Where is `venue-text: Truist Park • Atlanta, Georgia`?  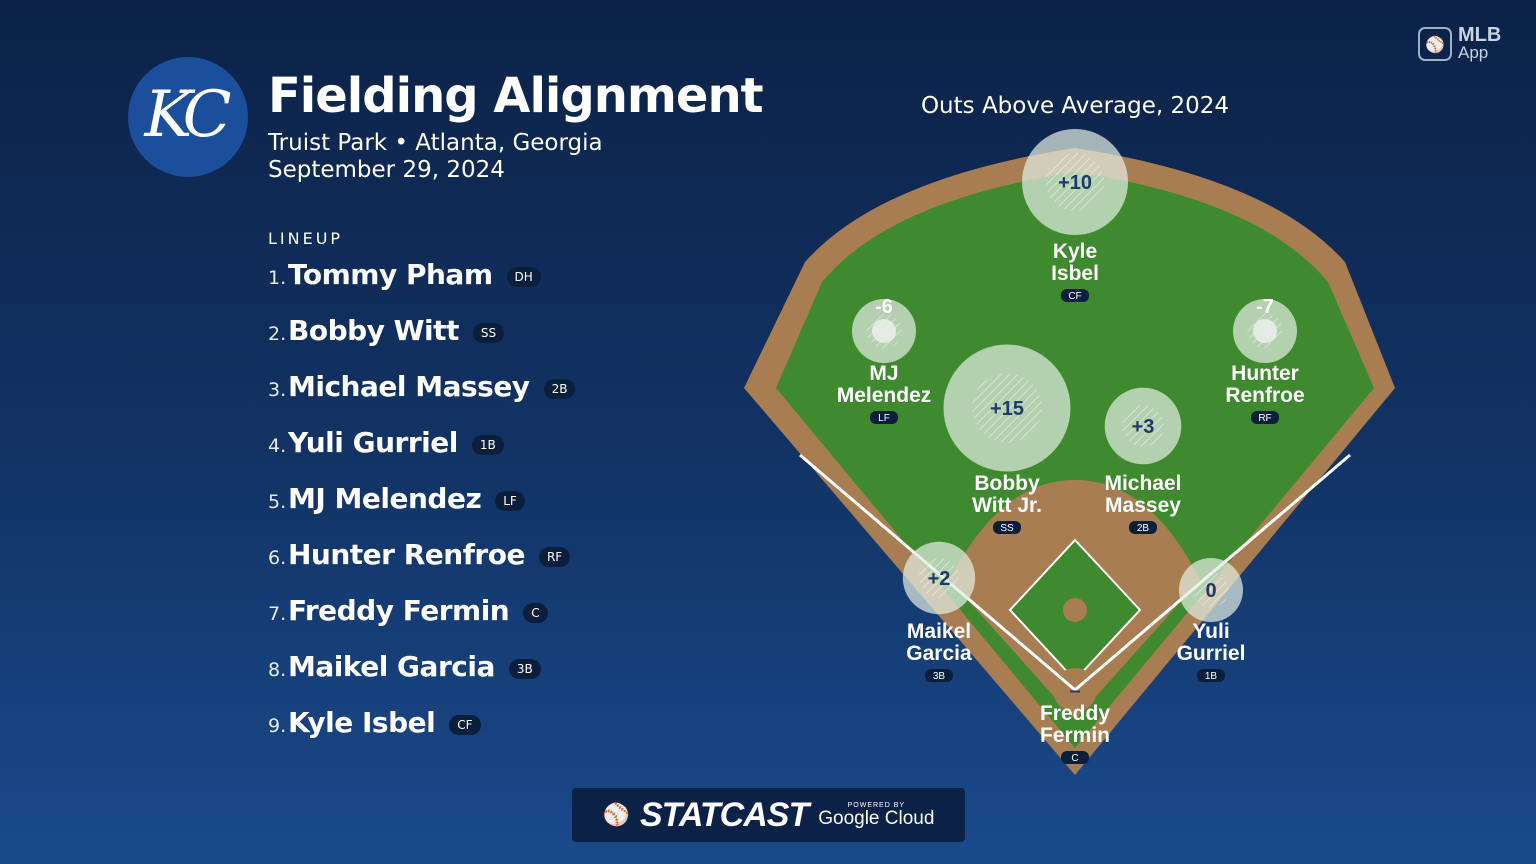
venue-text: Truist Park • Atlanta, Georgia is located at coordinates (435, 143).